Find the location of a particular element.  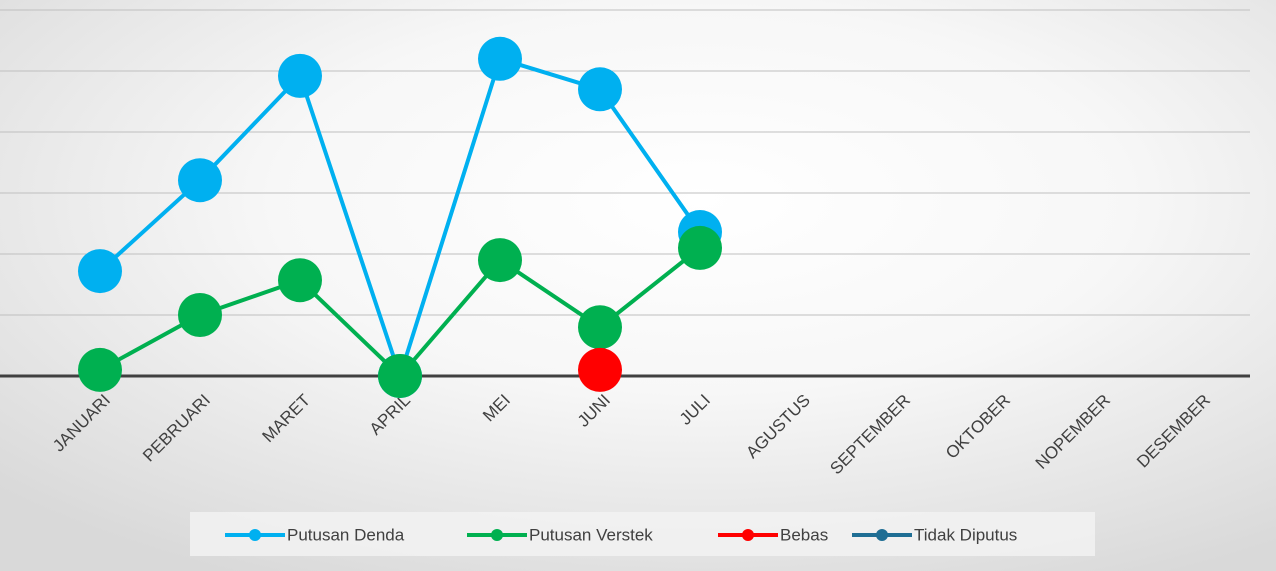

legend-box is located at coordinates (642, 534).